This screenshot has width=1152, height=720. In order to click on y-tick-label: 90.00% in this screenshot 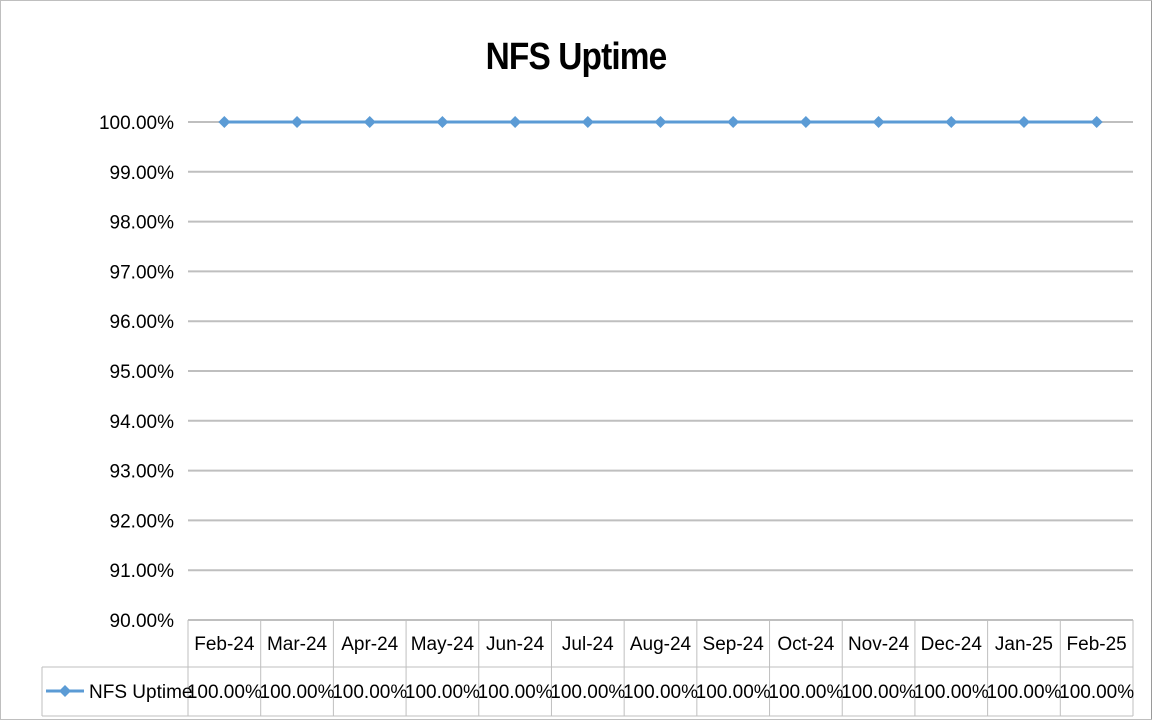, I will do `click(142, 621)`.